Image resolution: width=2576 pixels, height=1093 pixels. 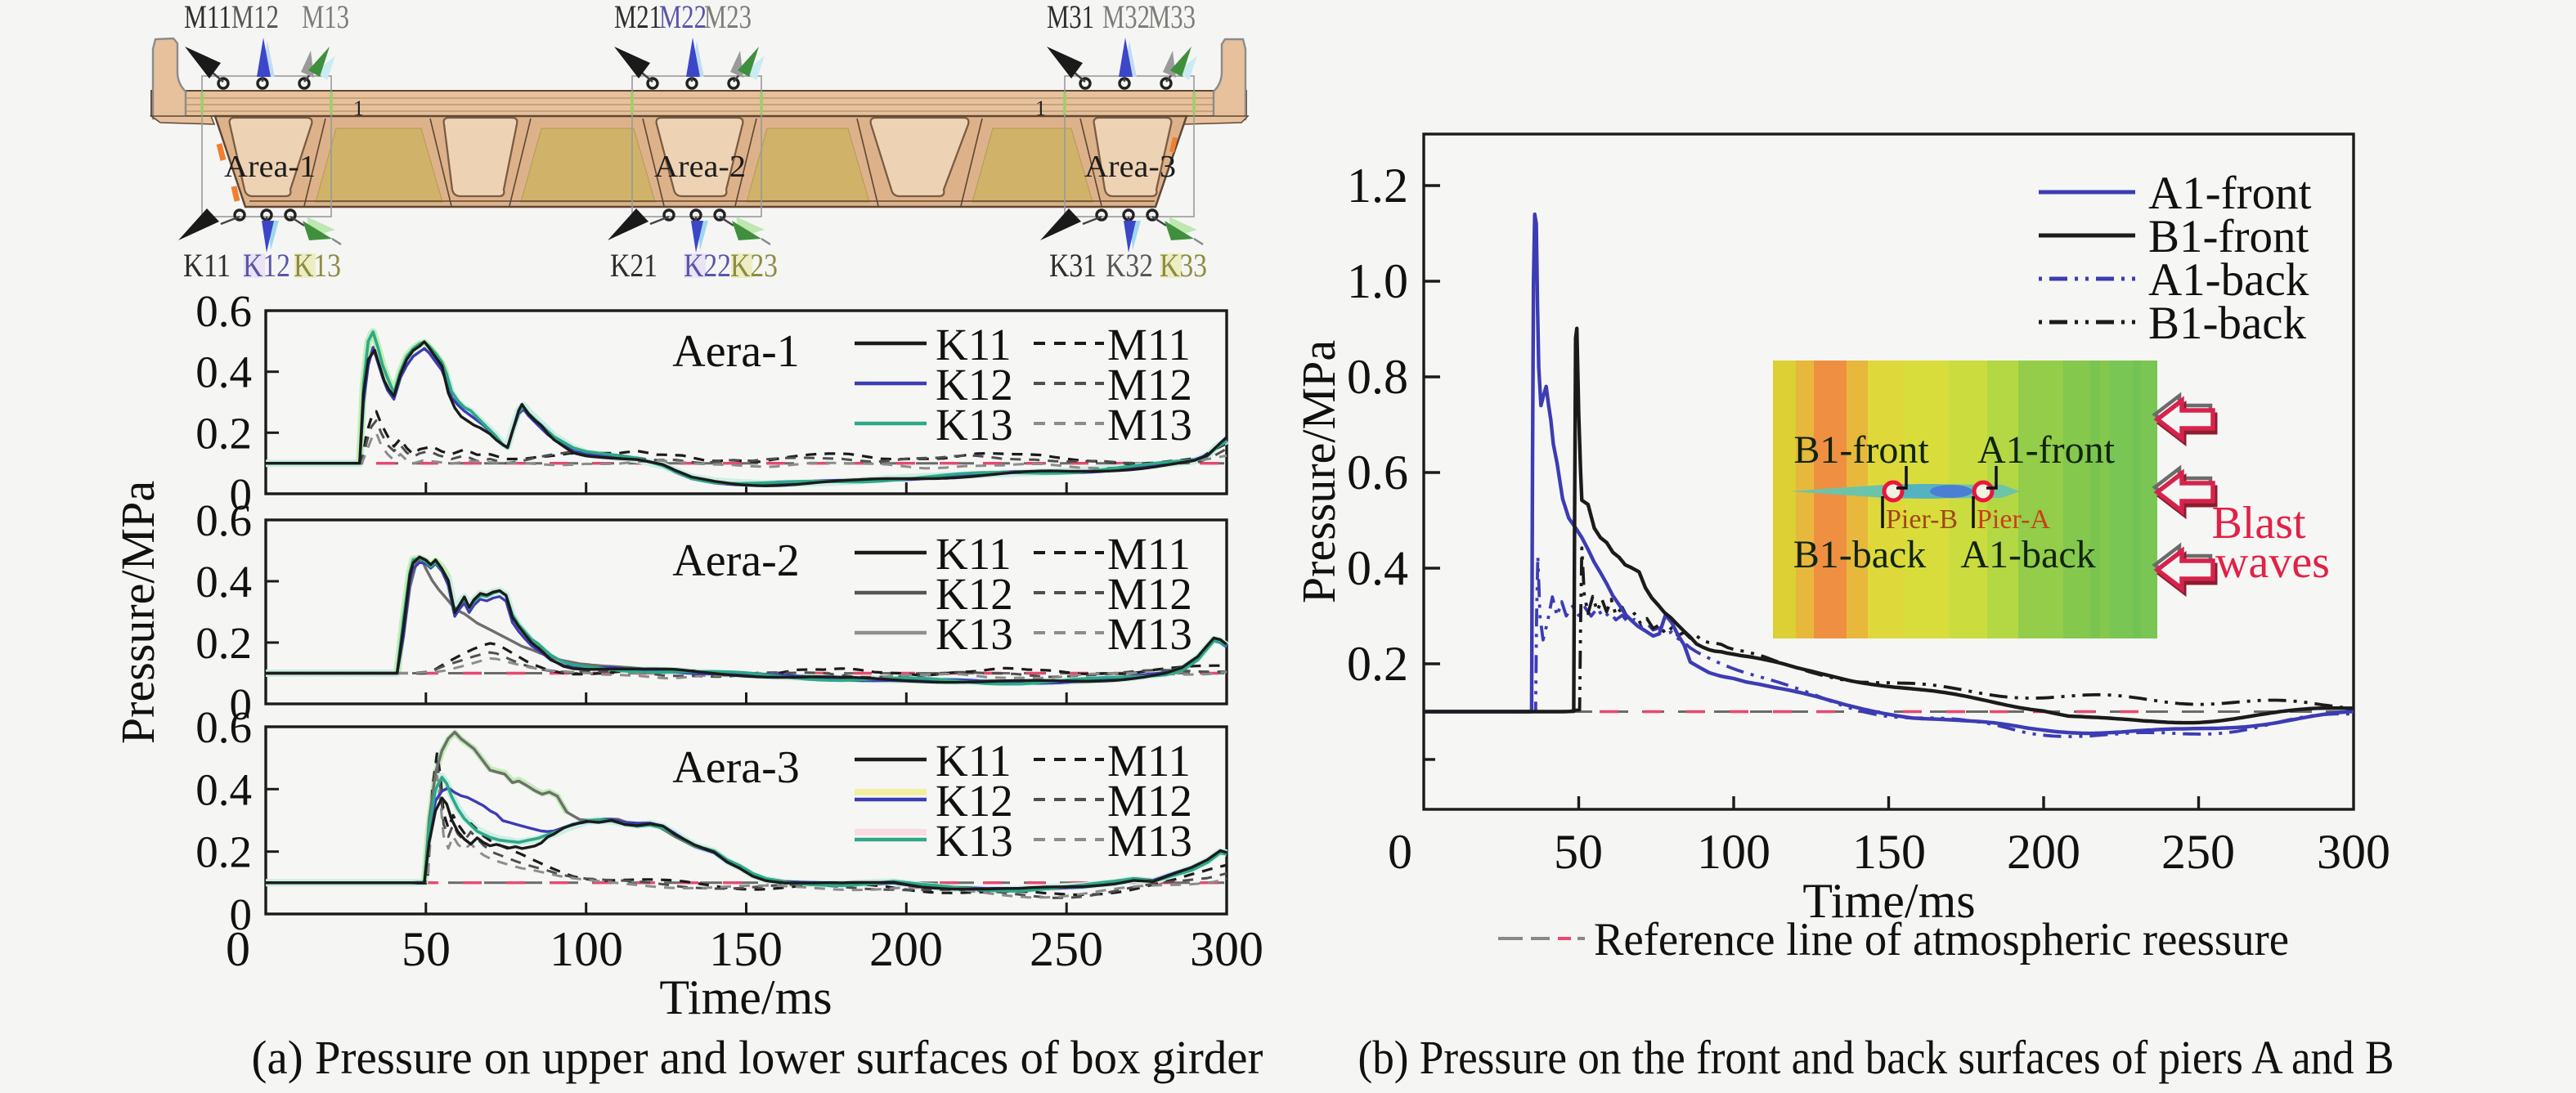 I want to click on svg-text: 1.0, so click(x=1378, y=281).